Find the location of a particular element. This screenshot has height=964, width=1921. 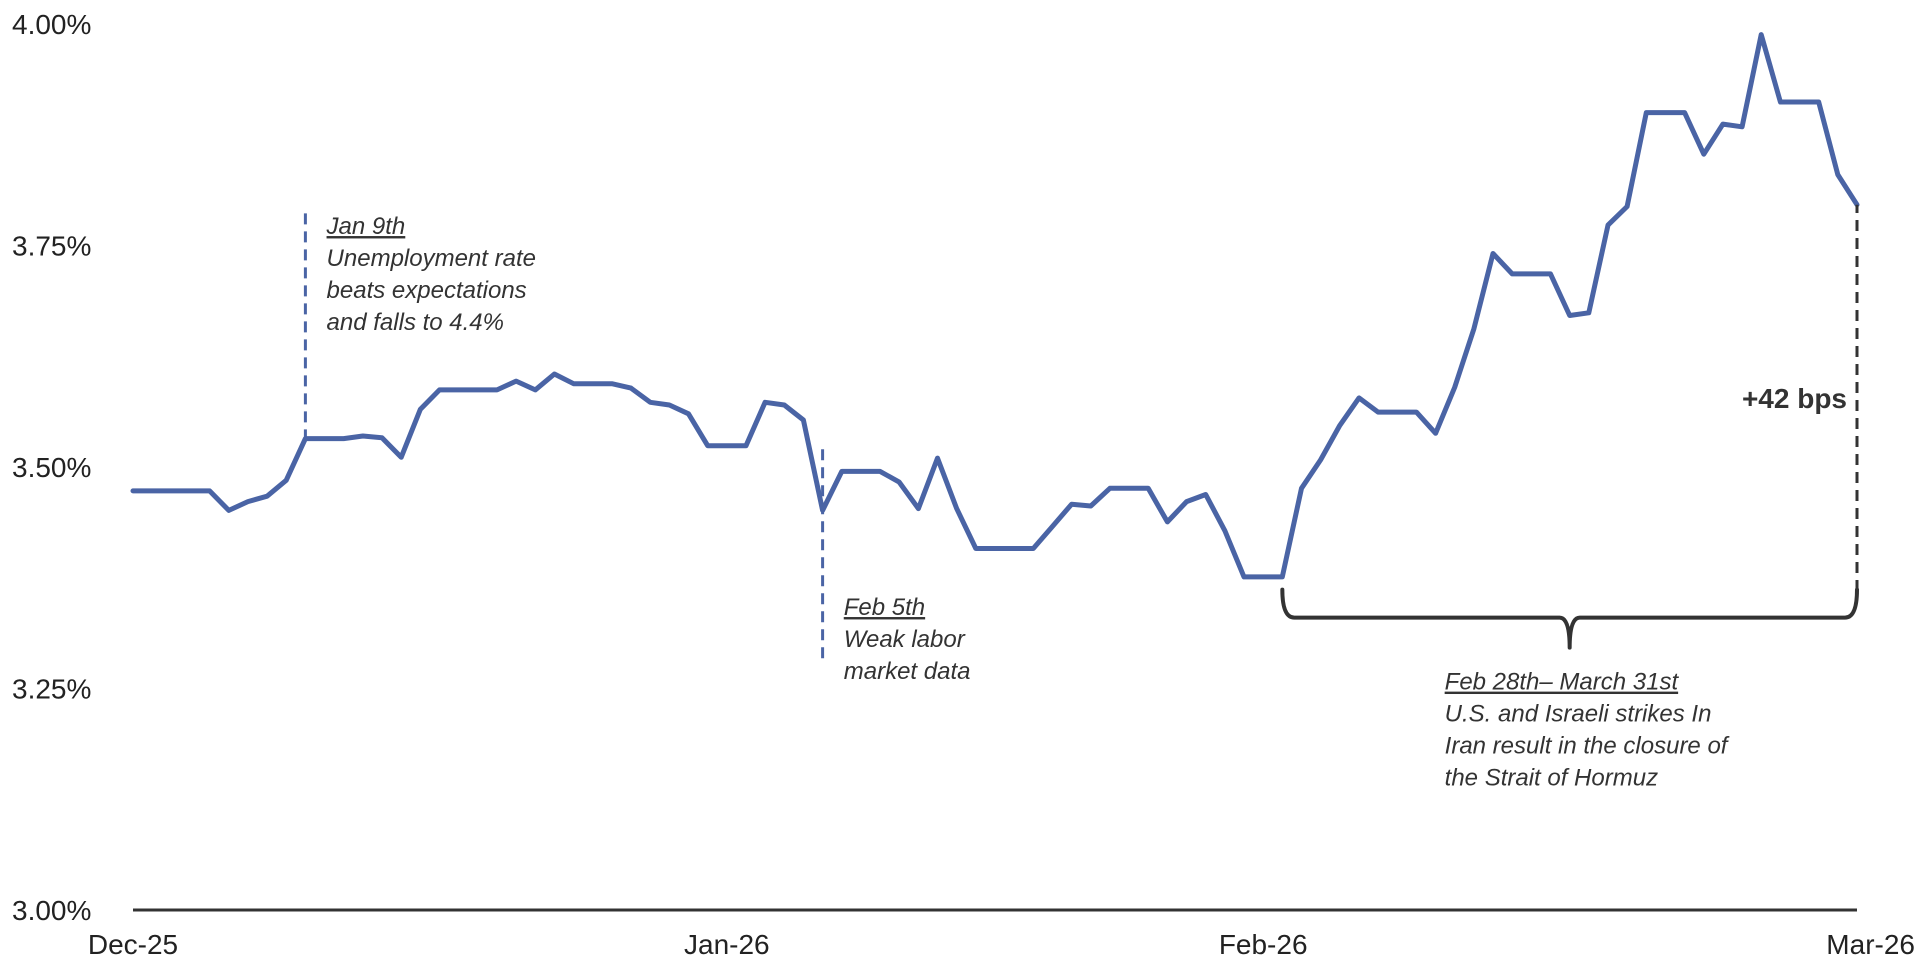

change-marker-label: +42 bps is located at coordinates (1794, 398).